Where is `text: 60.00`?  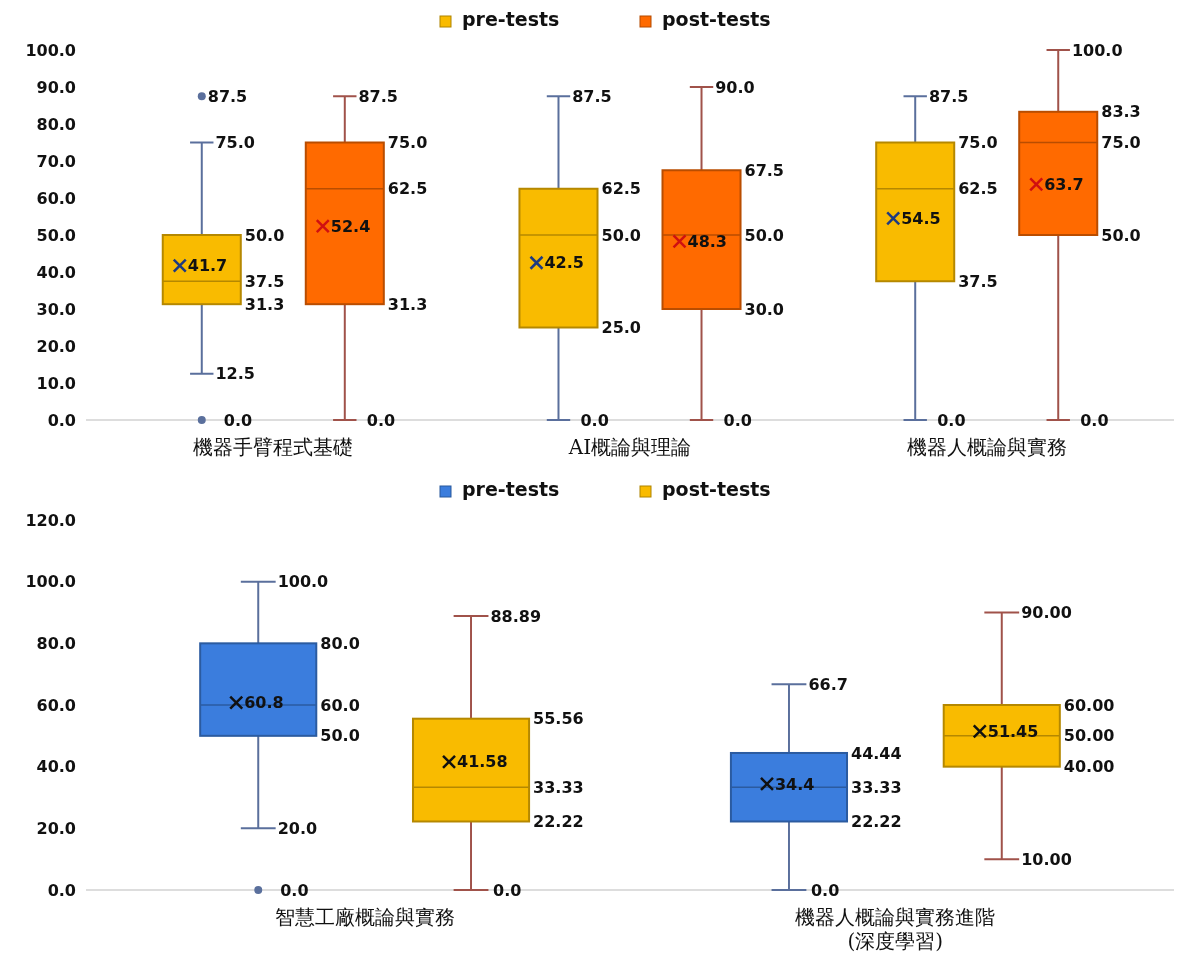 text: 60.00 is located at coordinates (1089, 705).